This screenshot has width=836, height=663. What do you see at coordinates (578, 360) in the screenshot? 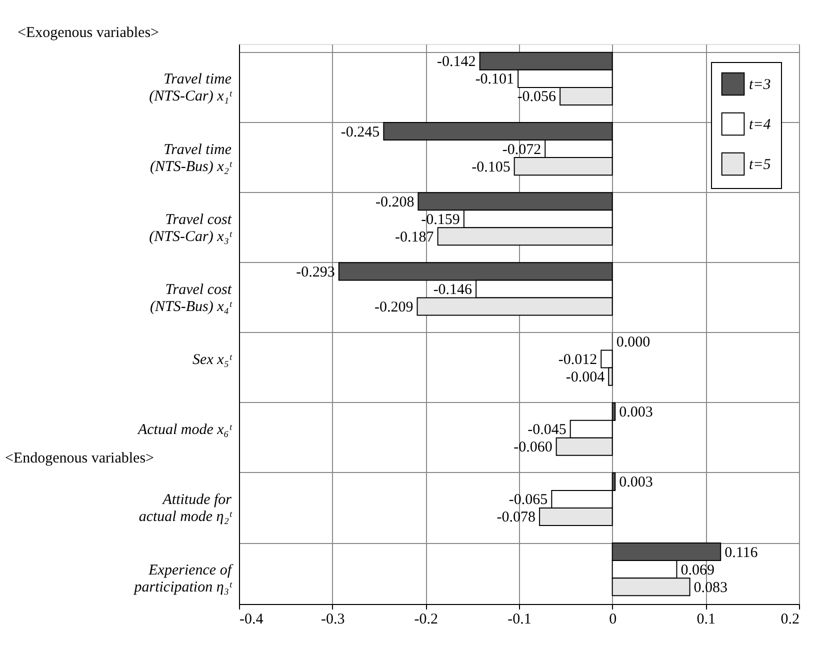
I see `data-label: -0.012` at bounding box center [578, 360].